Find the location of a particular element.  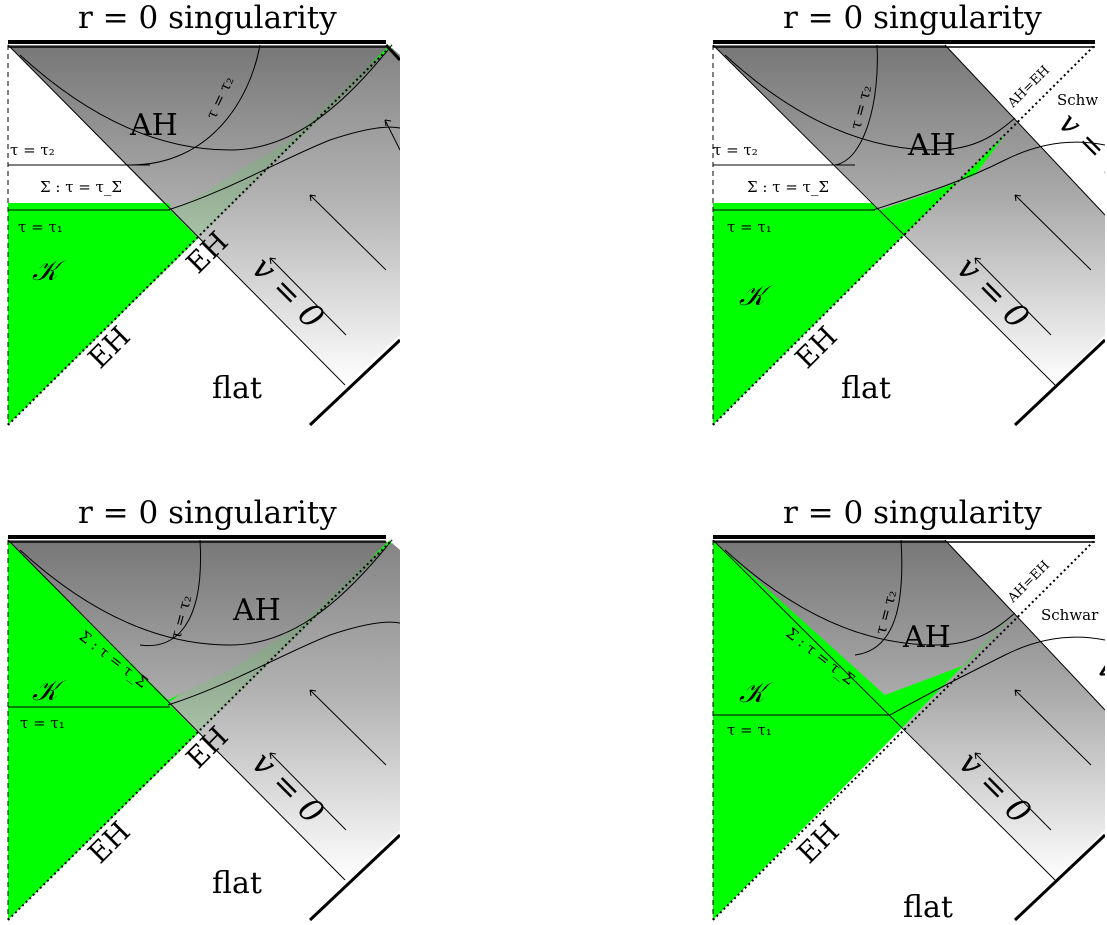

white-left-region is located at coordinates (88, 127).